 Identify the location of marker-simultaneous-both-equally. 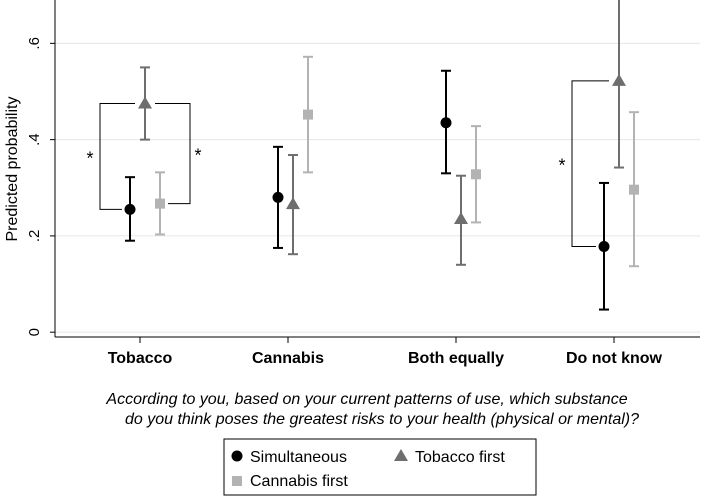
(446, 123).